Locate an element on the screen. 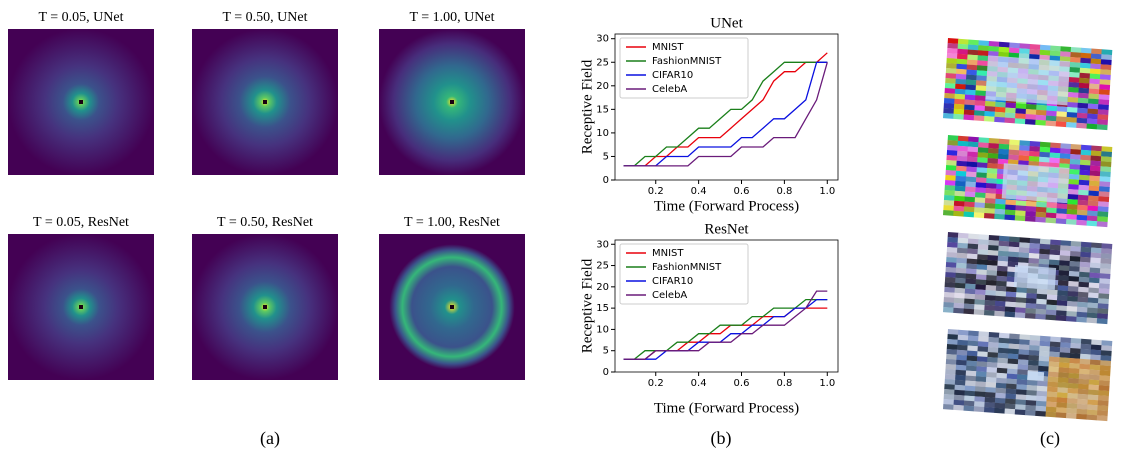 Image resolution: width=1142 pixels, height=456 pixels. legend-label: CIFAR10 is located at coordinates (672, 75).